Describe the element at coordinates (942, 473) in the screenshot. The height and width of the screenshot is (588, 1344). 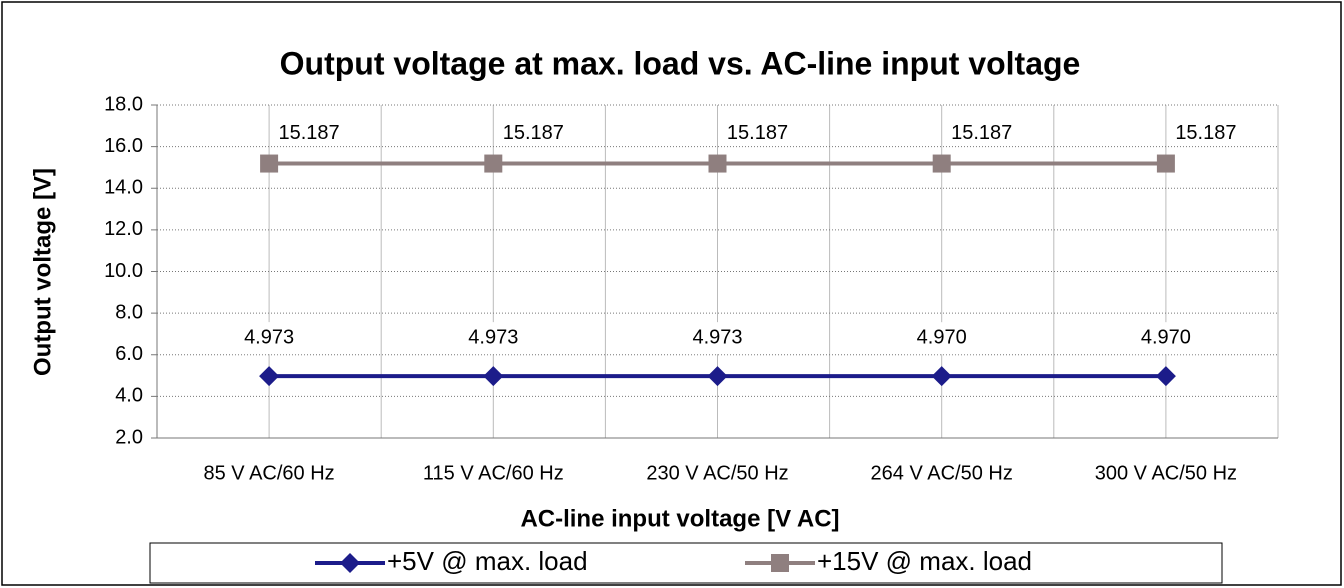
I see `x-tick-label: 264 V AC/50 Hz` at that location.